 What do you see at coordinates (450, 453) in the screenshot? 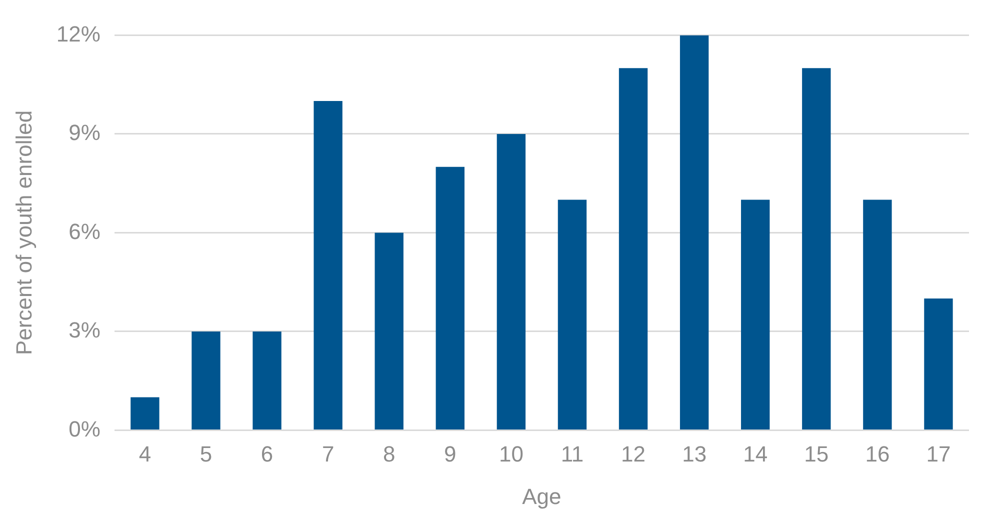
I see `x-tick-label: 9` at bounding box center [450, 453].